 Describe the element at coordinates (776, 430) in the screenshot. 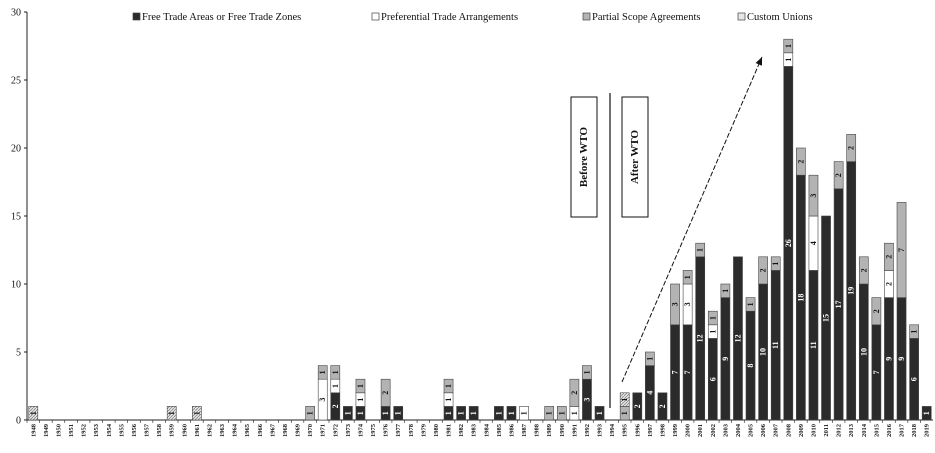

I see `x-tick-label: 2007` at that location.